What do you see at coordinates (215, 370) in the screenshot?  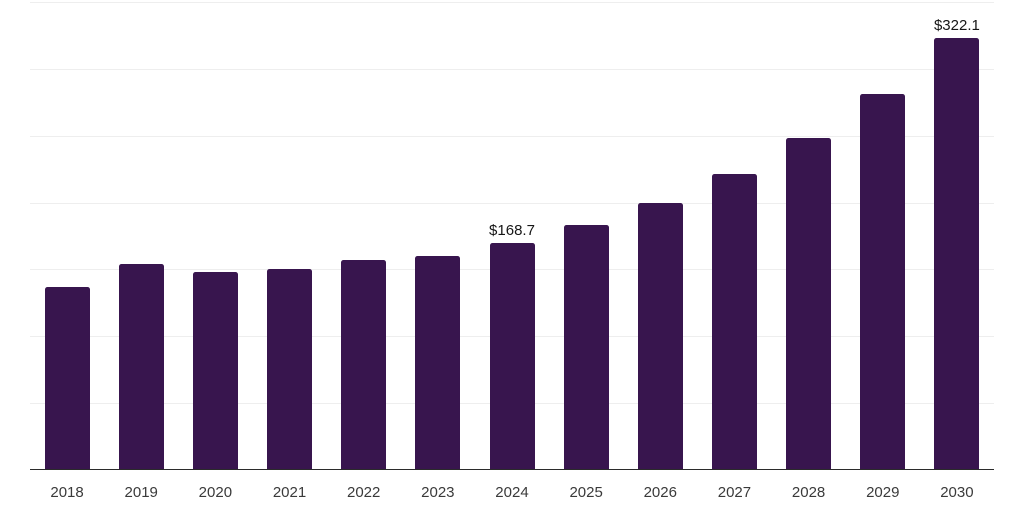 I see `bar-2020` at bounding box center [215, 370].